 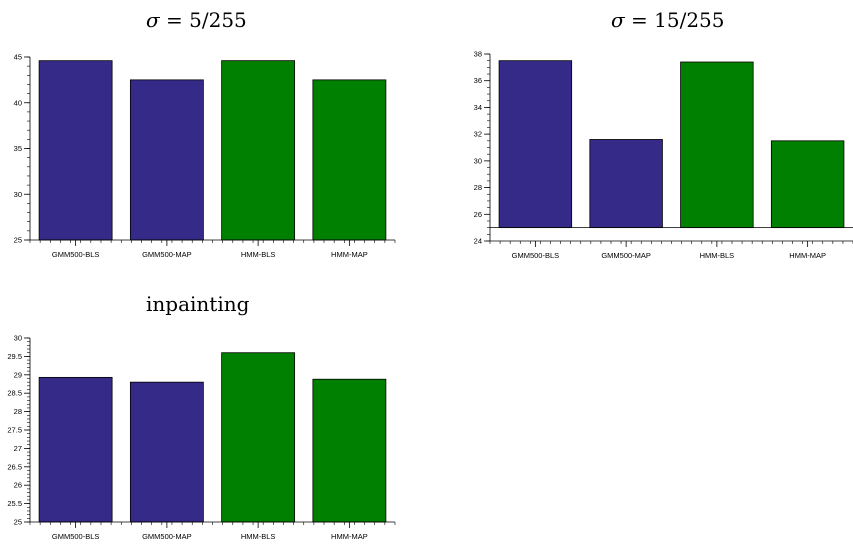 What do you see at coordinates (18, 102) in the screenshot?
I see `y-tick-label: 40` at bounding box center [18, 102].